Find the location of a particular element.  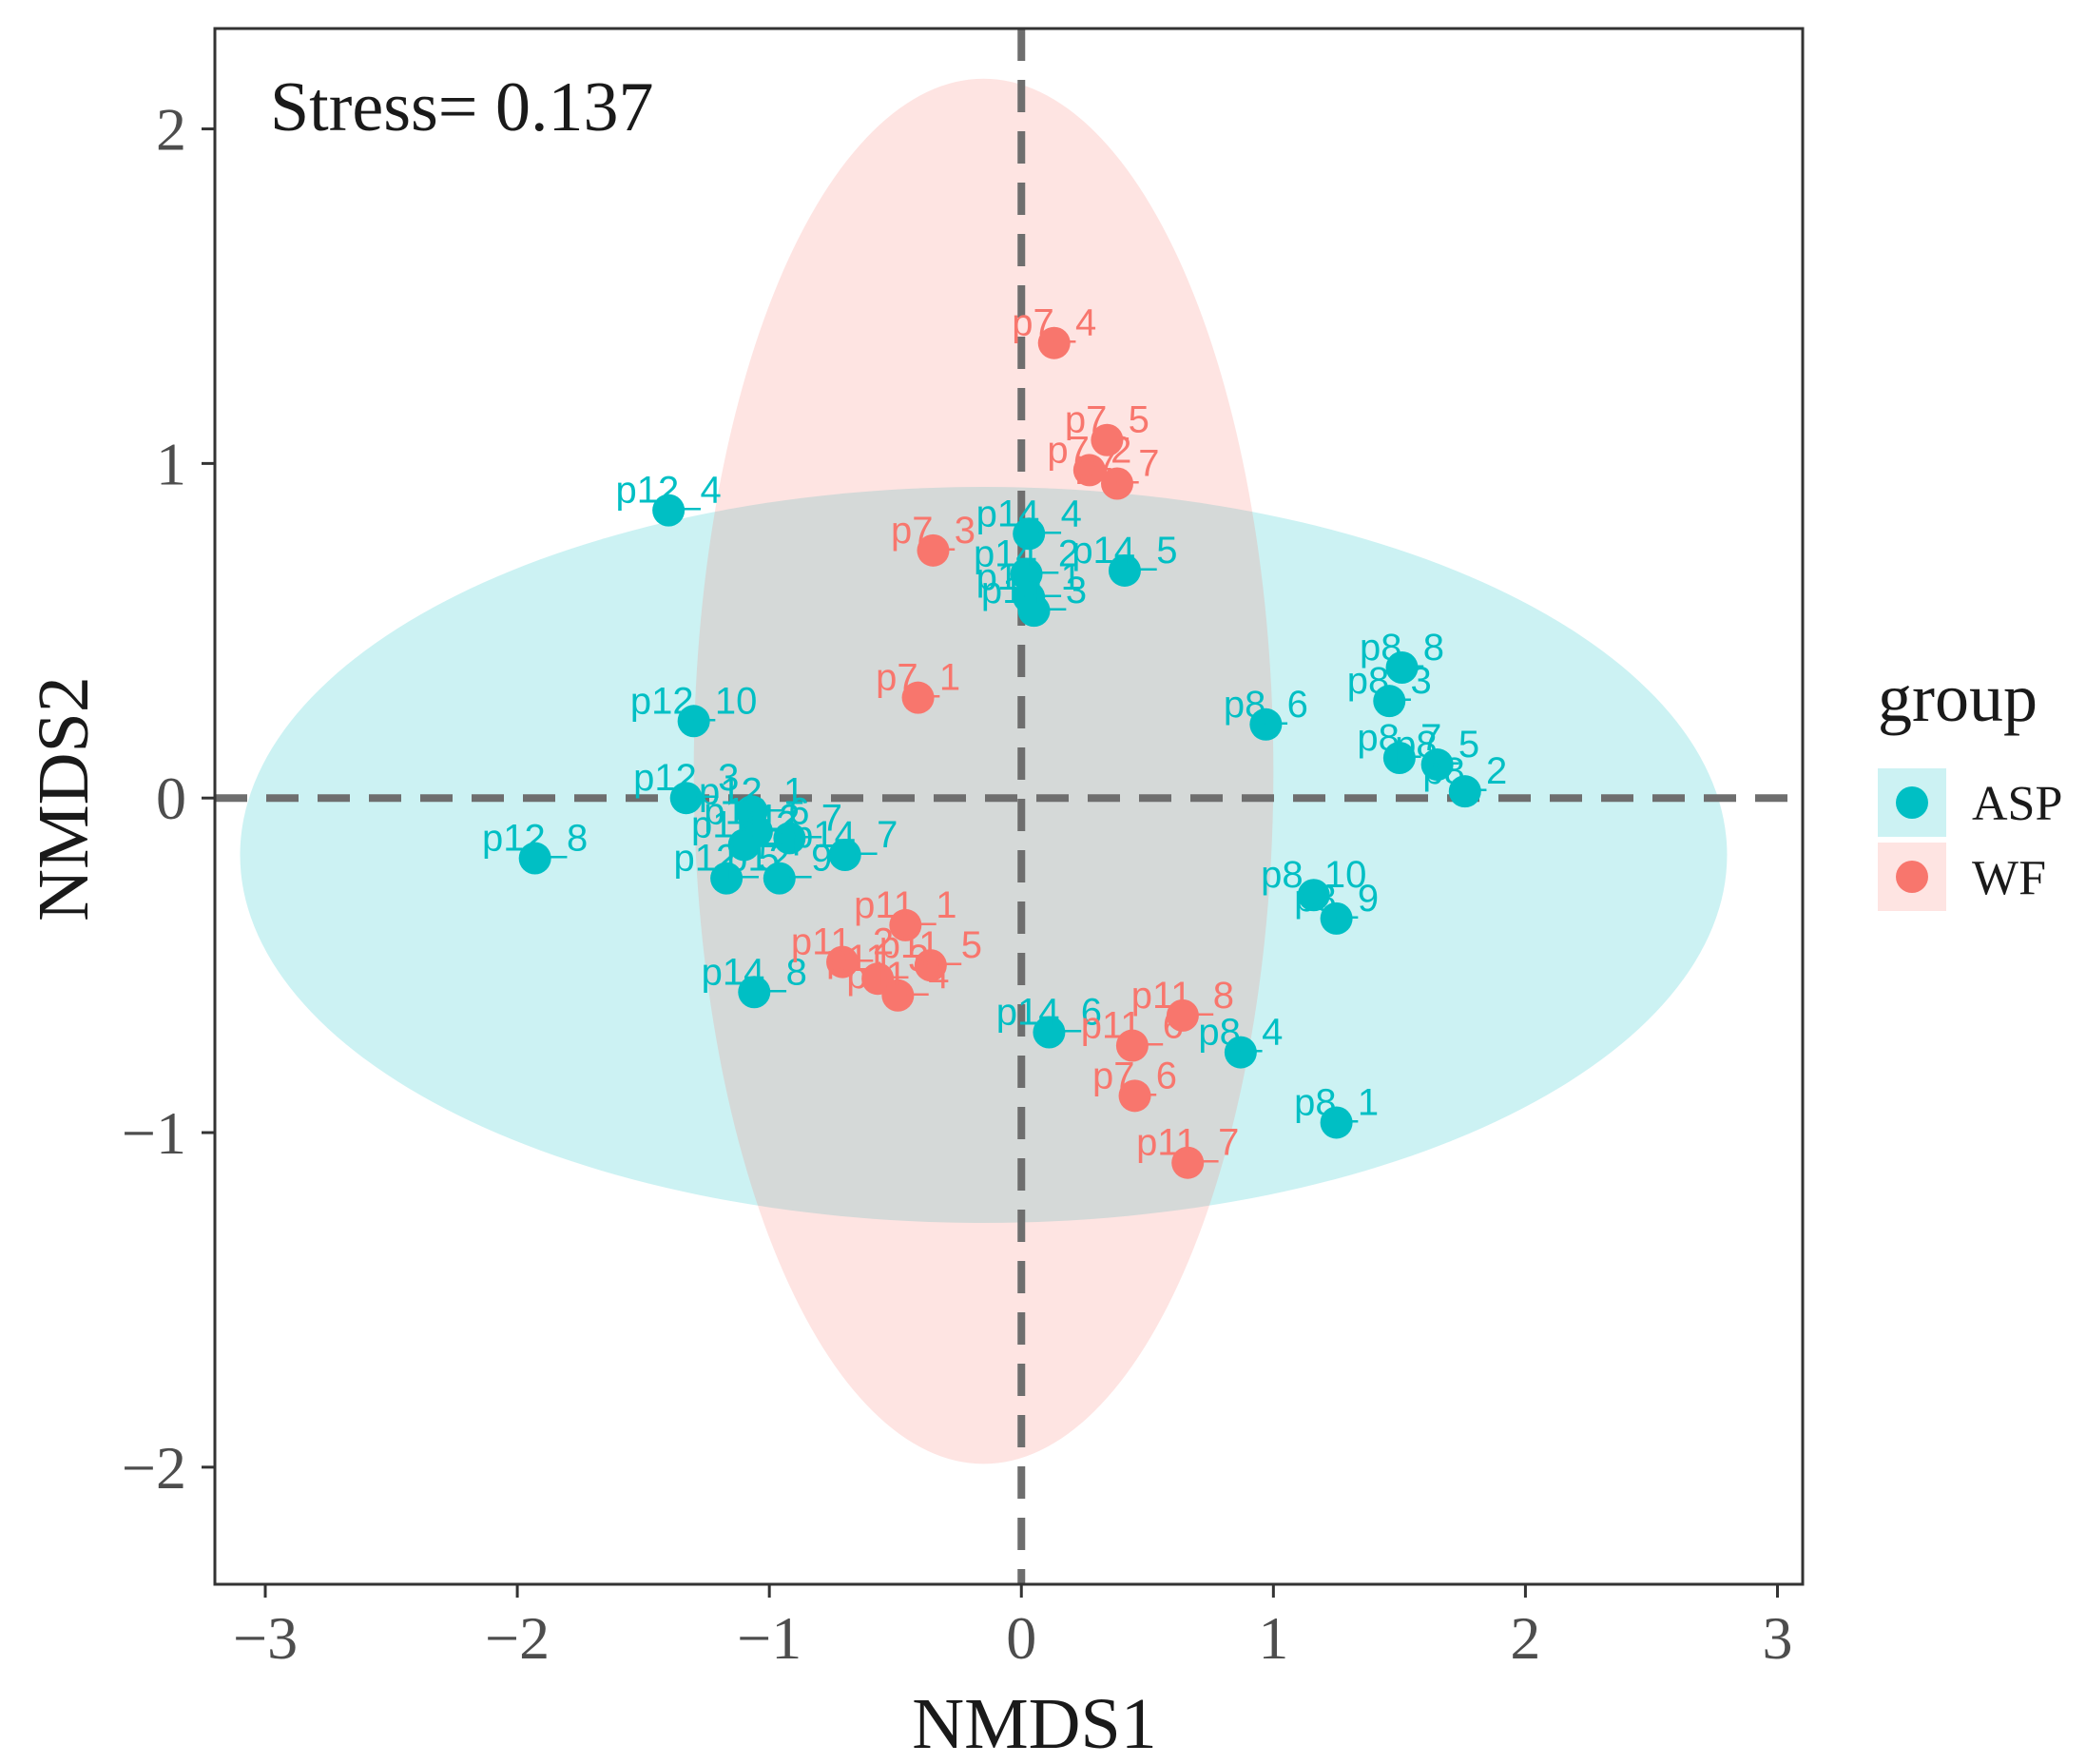

point-label-p8-1: p8_1 is located at coordinates (1336, 1102).